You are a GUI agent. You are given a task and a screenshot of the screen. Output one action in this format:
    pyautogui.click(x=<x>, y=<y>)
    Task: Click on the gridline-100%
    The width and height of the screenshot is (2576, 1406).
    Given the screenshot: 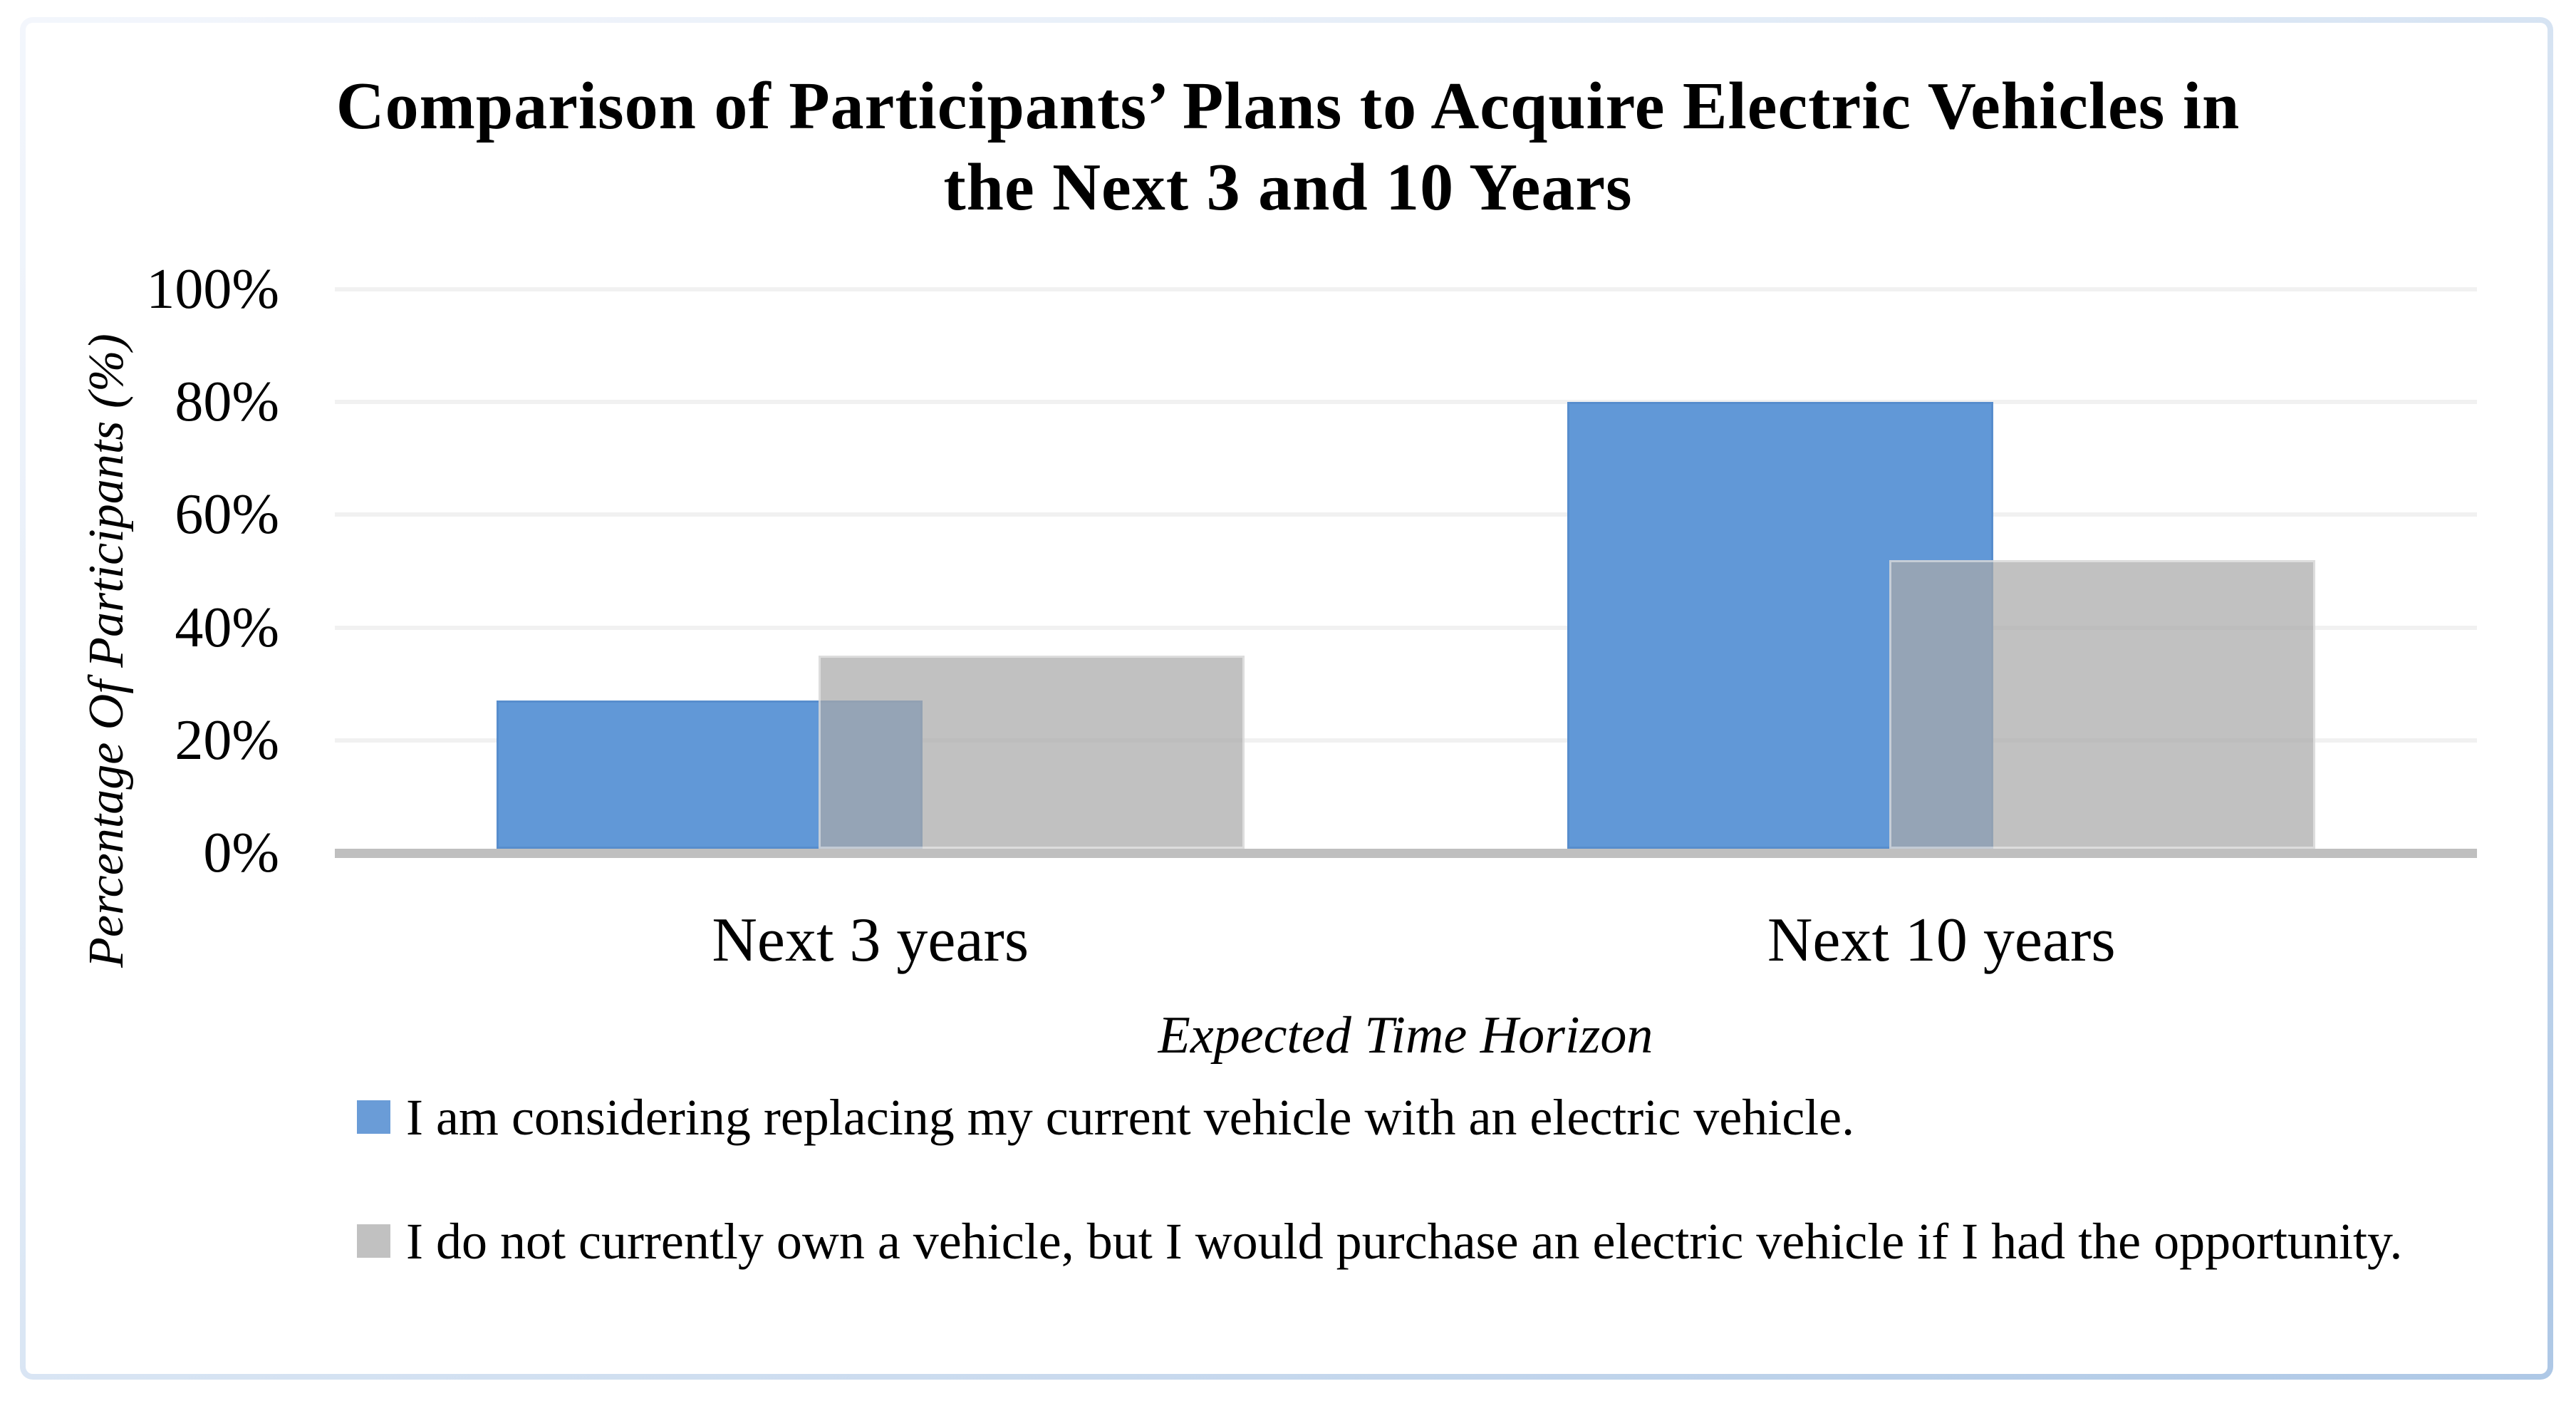 What is the action you would take?
    pyautogui.click(x=1406, y=289)
    